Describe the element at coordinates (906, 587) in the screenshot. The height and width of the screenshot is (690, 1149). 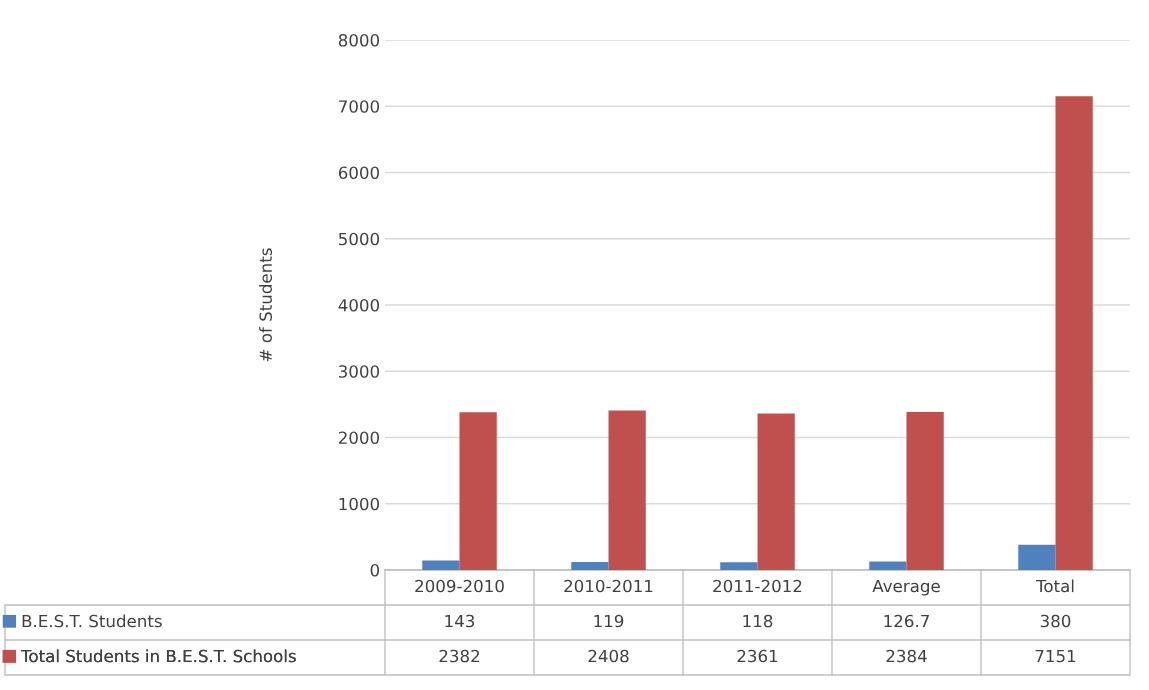
I see `x-tick-label: Average` at that location.